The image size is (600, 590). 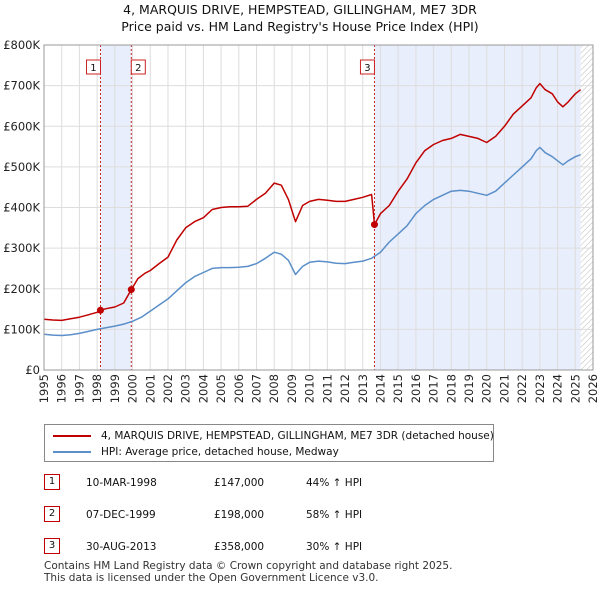 What do you see at coordinates (398, 388) in the screenshot?
I see `x-tick-label: 2015` at bounding box center [398, 388].